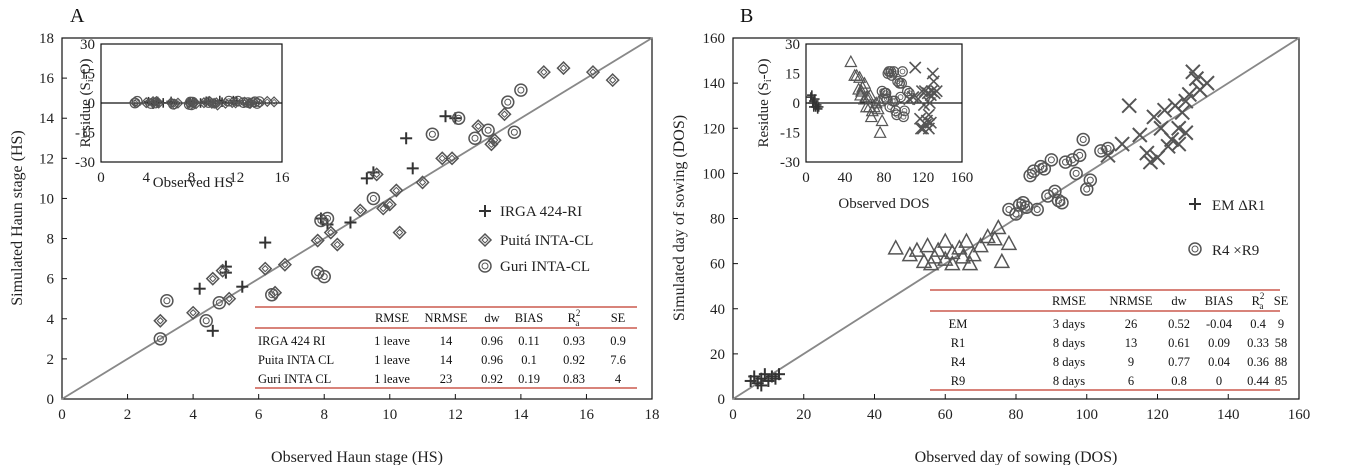  Describe the element at coordinates (296, 360) in the screenshot. I see `table-cell: Puita INTA CL` at that location.